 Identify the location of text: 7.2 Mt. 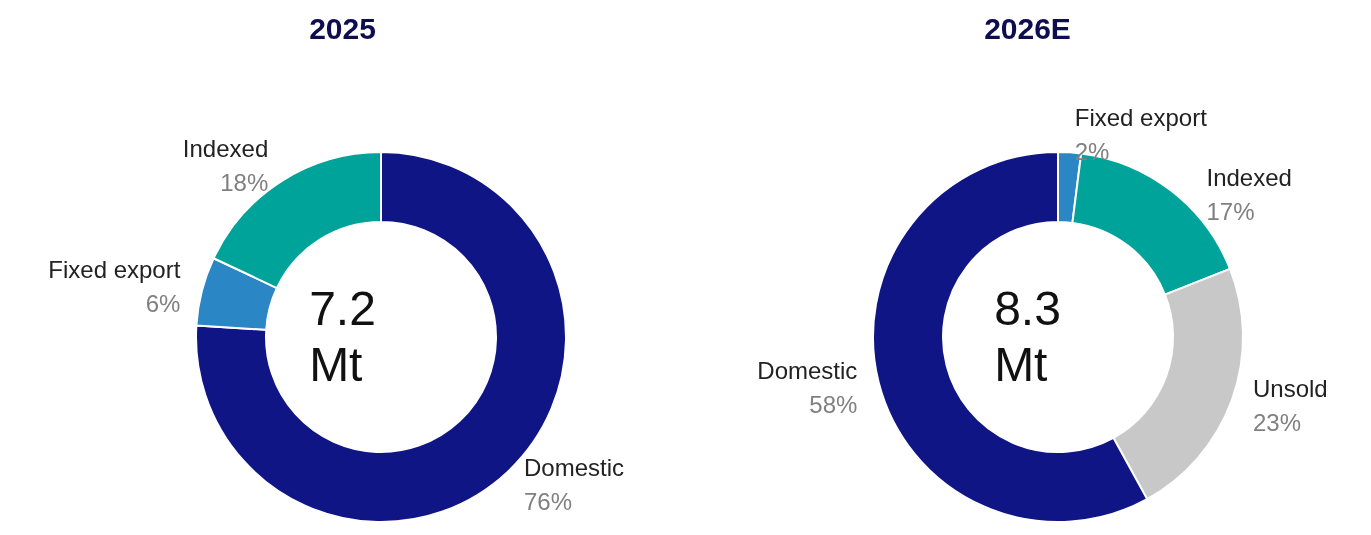
(342, 336).